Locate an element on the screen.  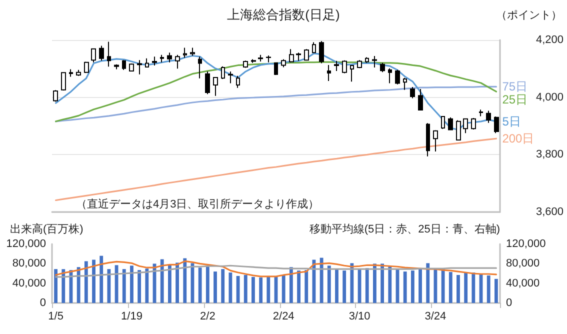
x-tick-label: 2/2 is located at coordinates (208, 316).